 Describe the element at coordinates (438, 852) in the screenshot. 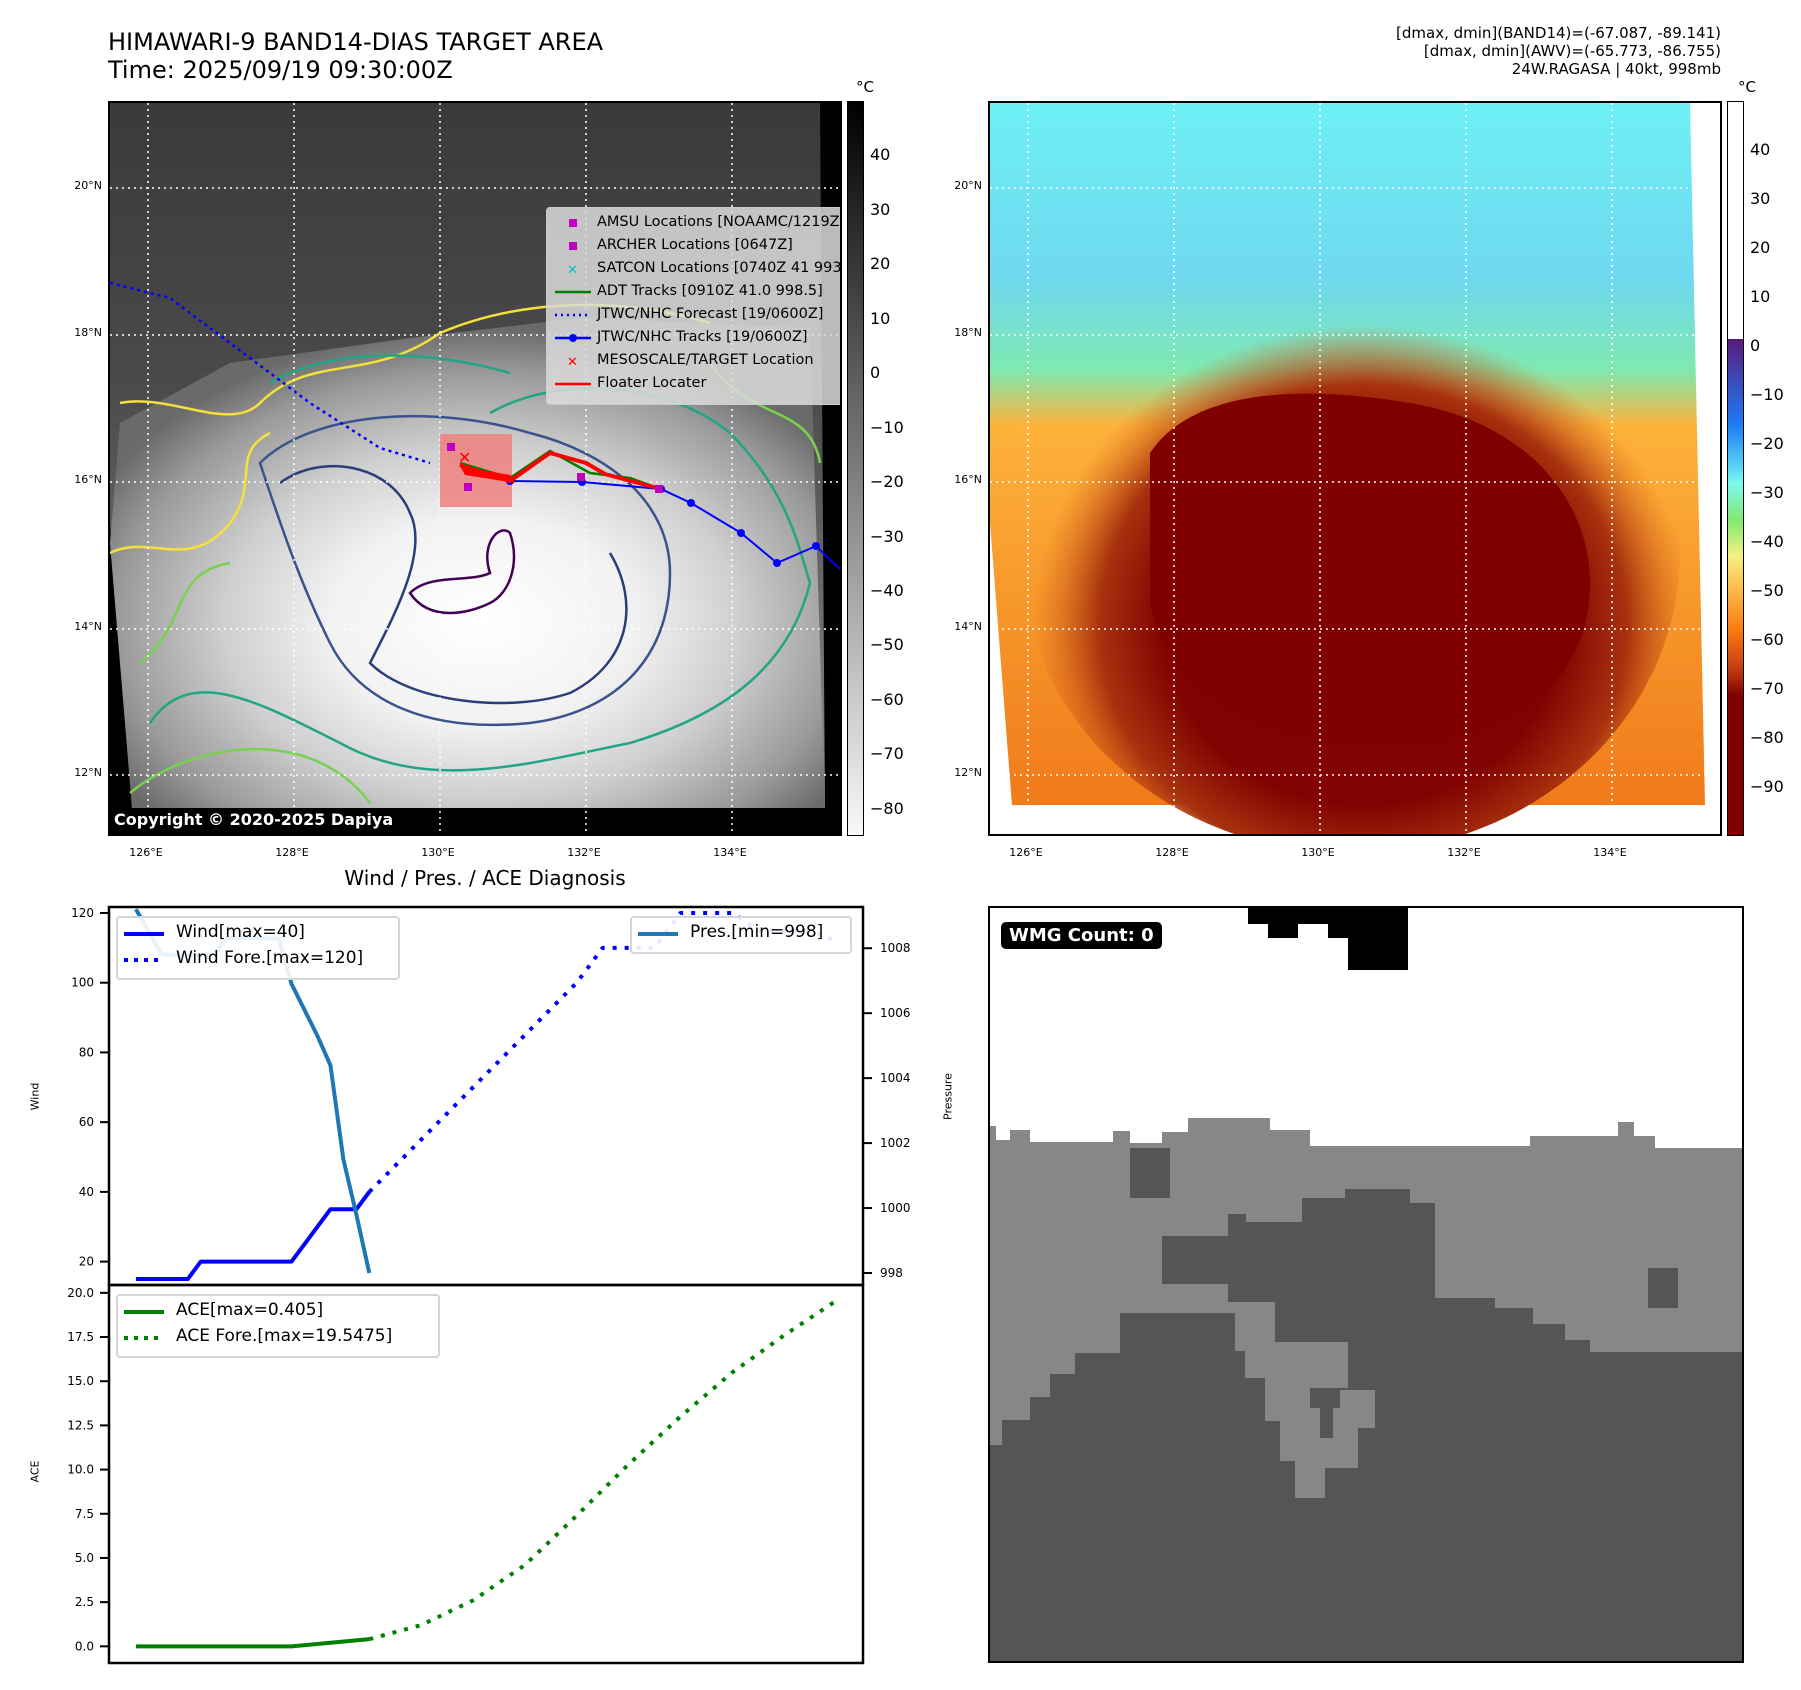

I see `lon-tick-label: 130°E` at that location.